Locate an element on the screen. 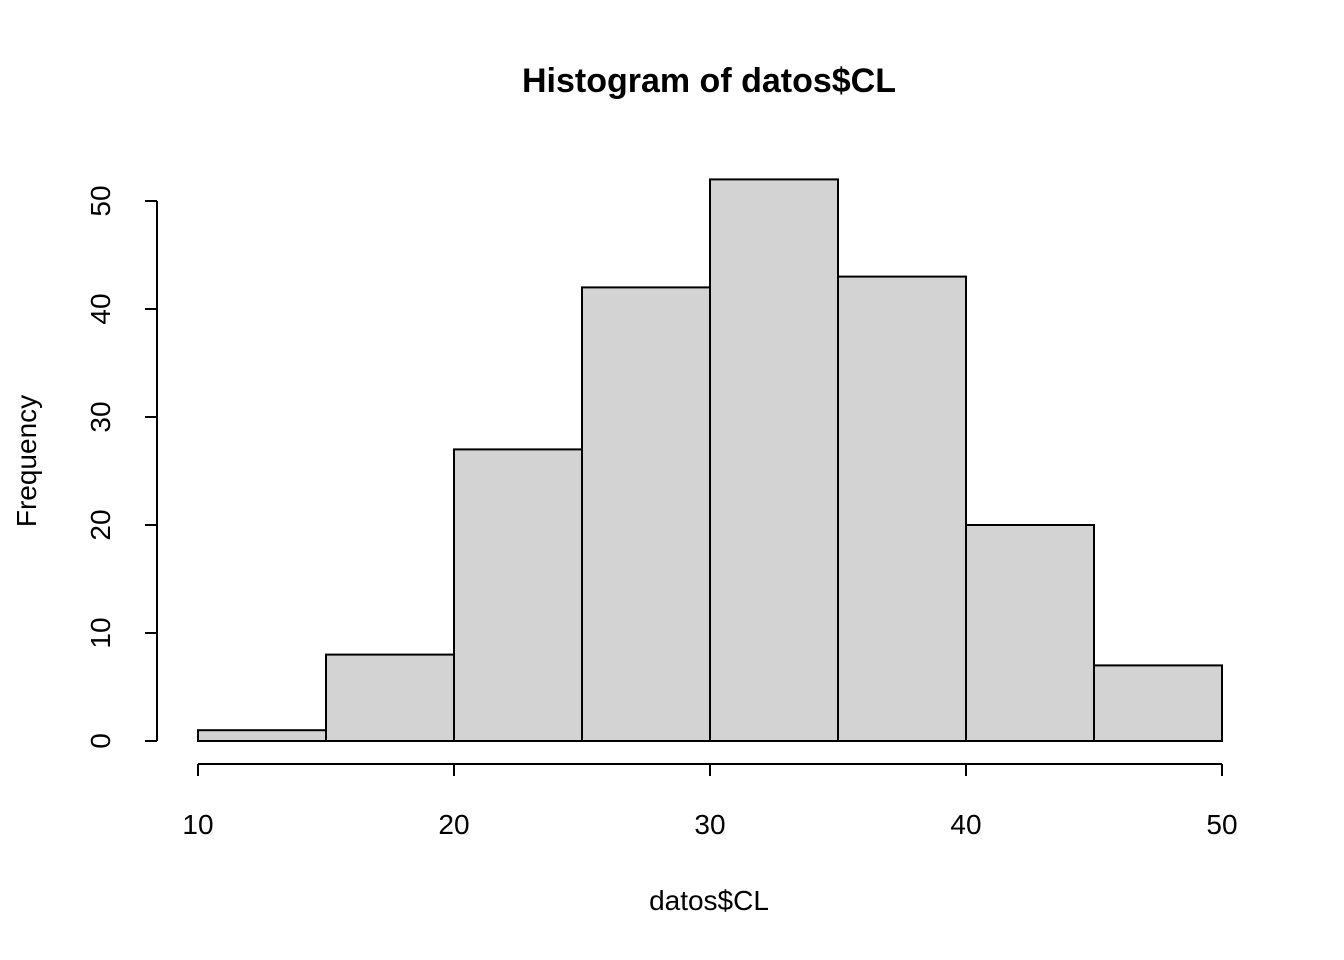 Image resolution: width=1344 pixels, height=960 pixels. y-tick-label-0: 0 is located at coordinates (100, 741).